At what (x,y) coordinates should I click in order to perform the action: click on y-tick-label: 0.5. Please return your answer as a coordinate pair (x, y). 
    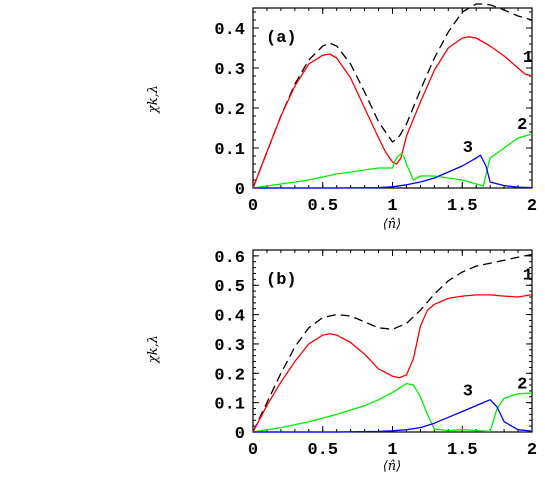
    Looking at the image, I should click on (229, 287).